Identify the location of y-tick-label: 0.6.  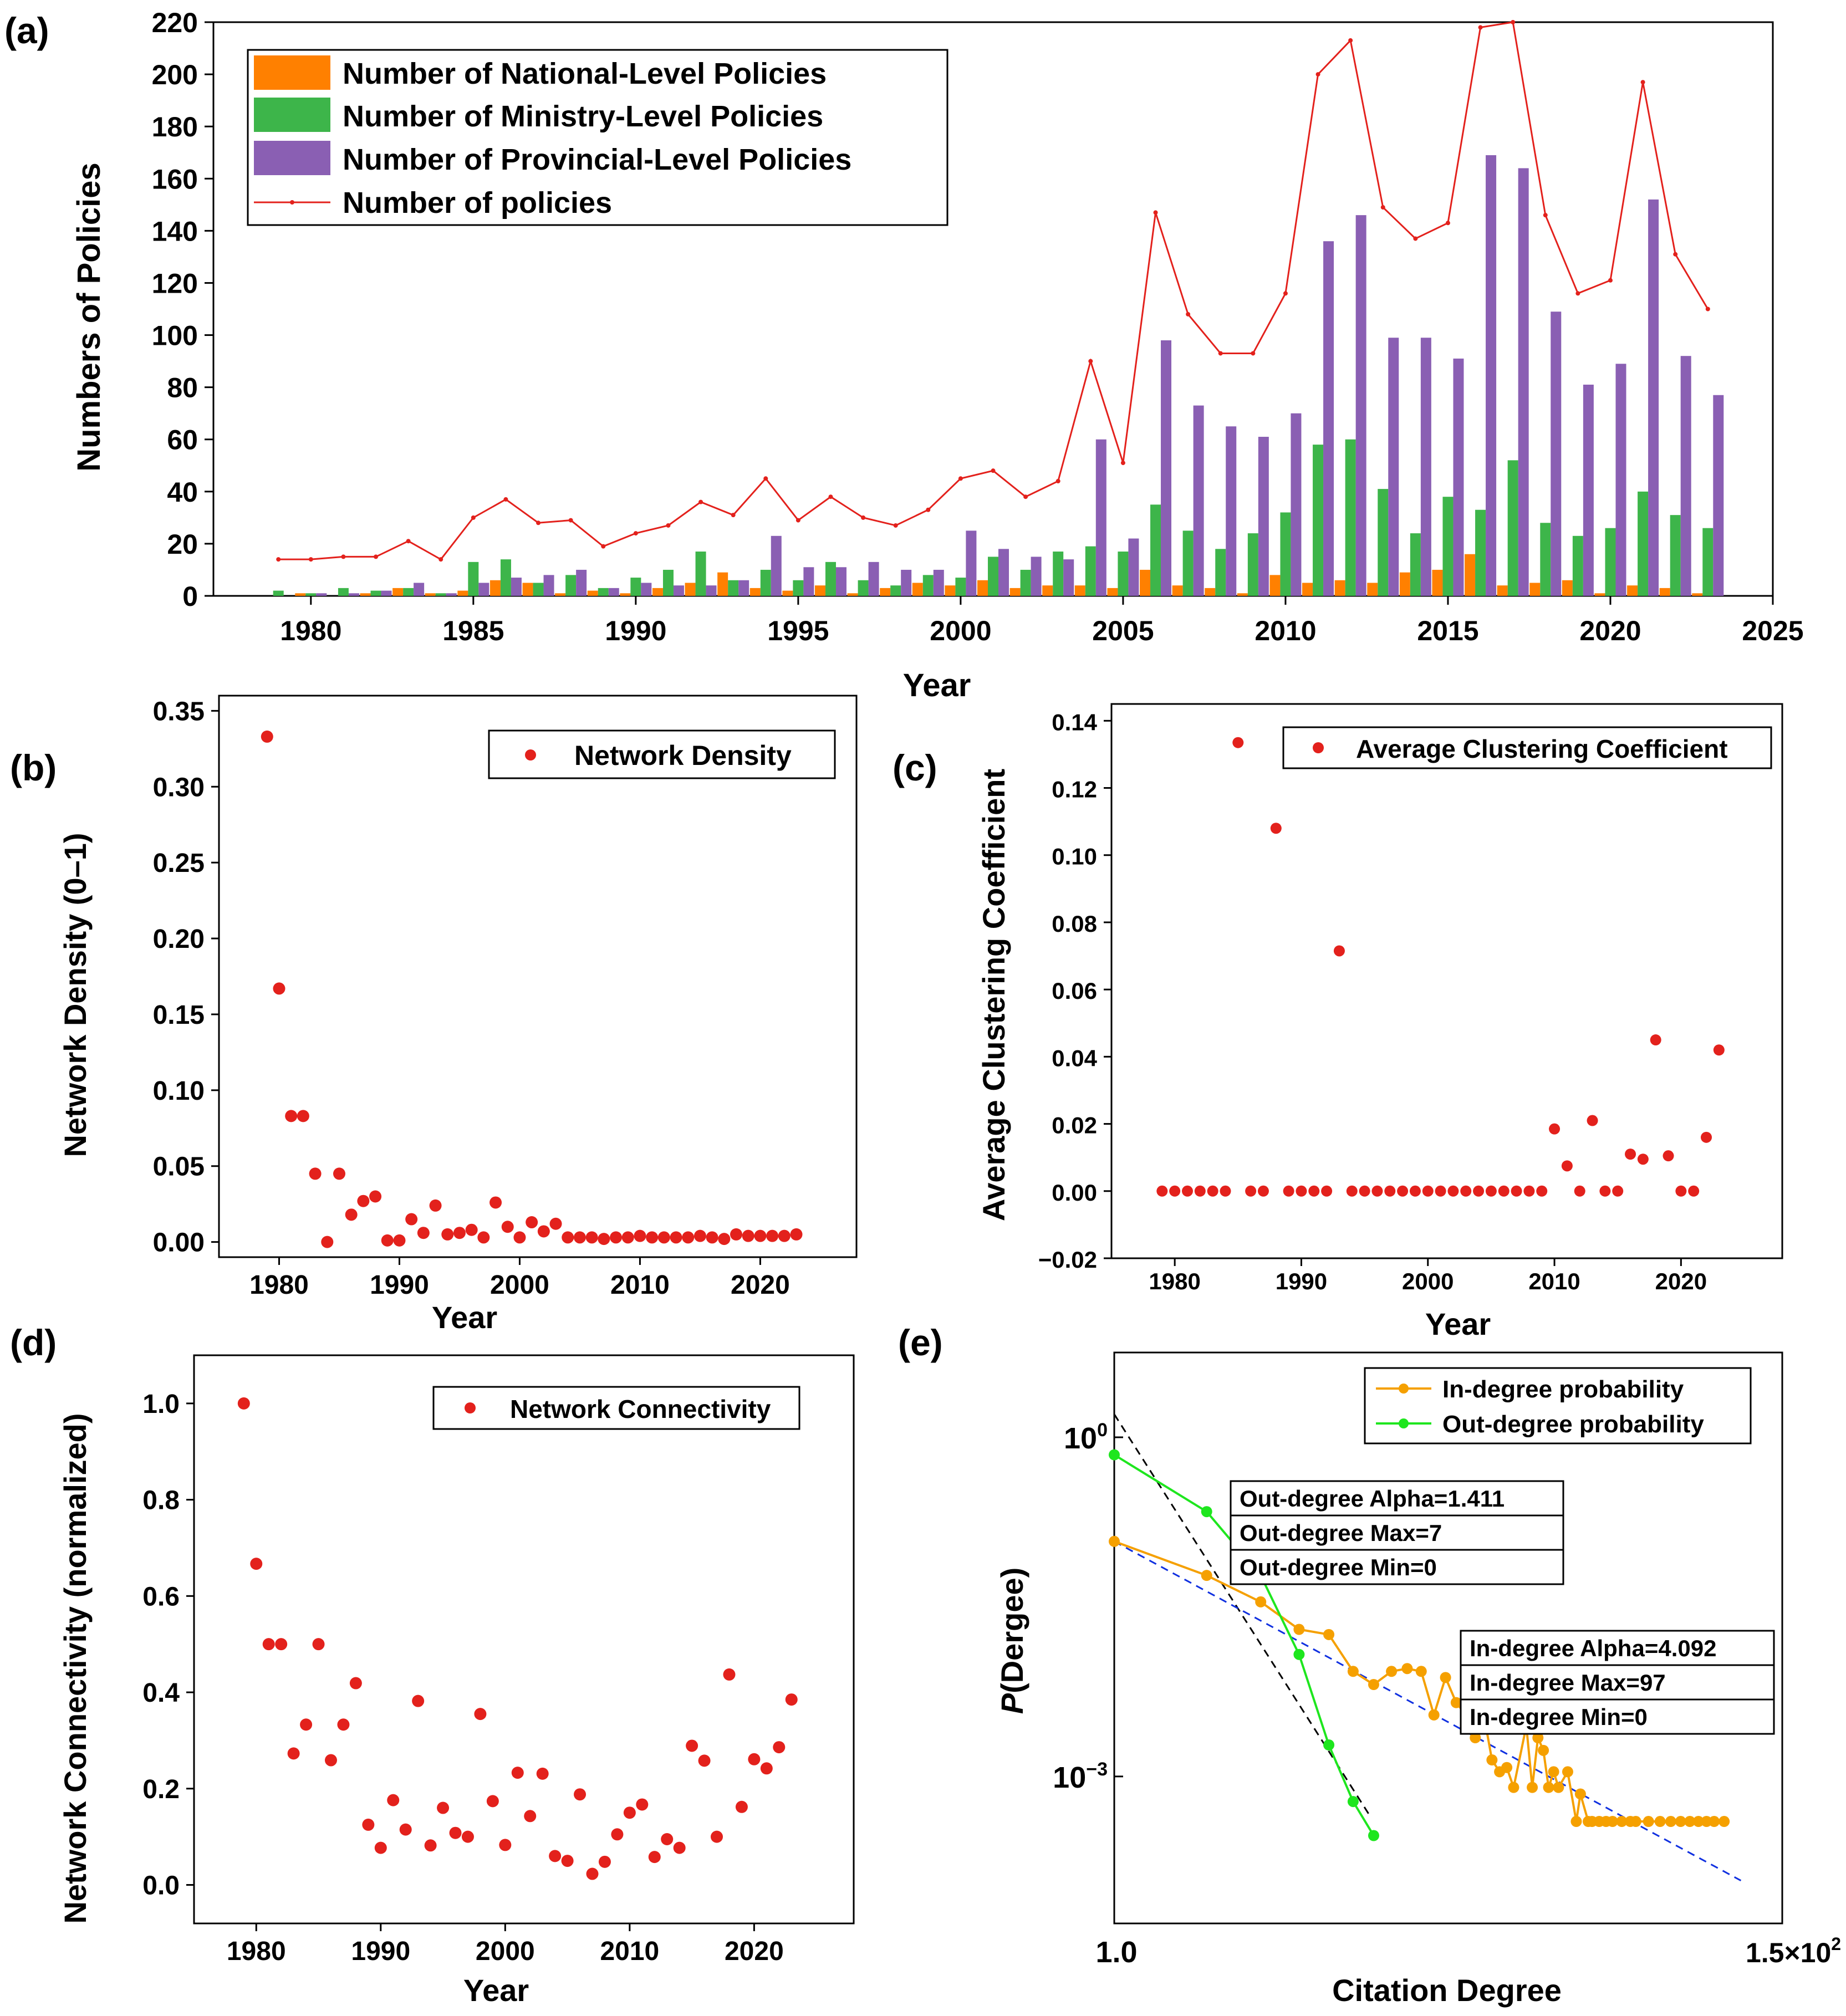
(161, 1596).